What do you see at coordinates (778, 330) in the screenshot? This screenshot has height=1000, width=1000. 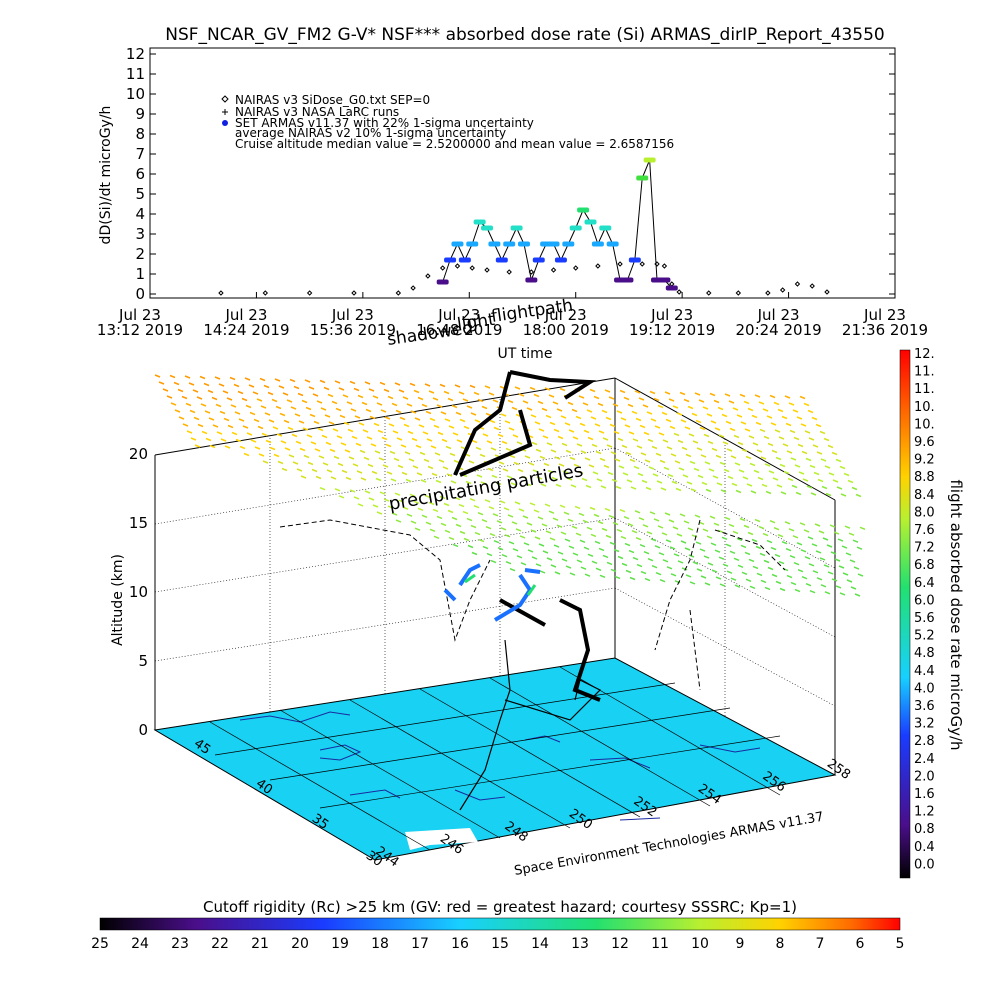 I see `x-tick-time: 20:24 2019` at bounding box center [778, 330].